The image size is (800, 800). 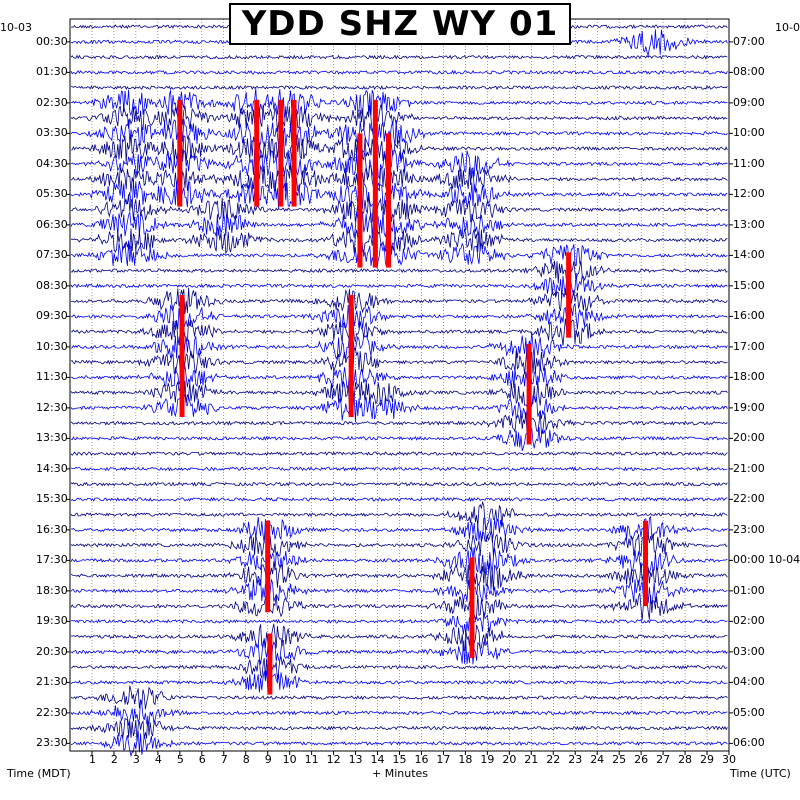 I want to click on left-time-label: 10:30, so click(x=52, y=346).